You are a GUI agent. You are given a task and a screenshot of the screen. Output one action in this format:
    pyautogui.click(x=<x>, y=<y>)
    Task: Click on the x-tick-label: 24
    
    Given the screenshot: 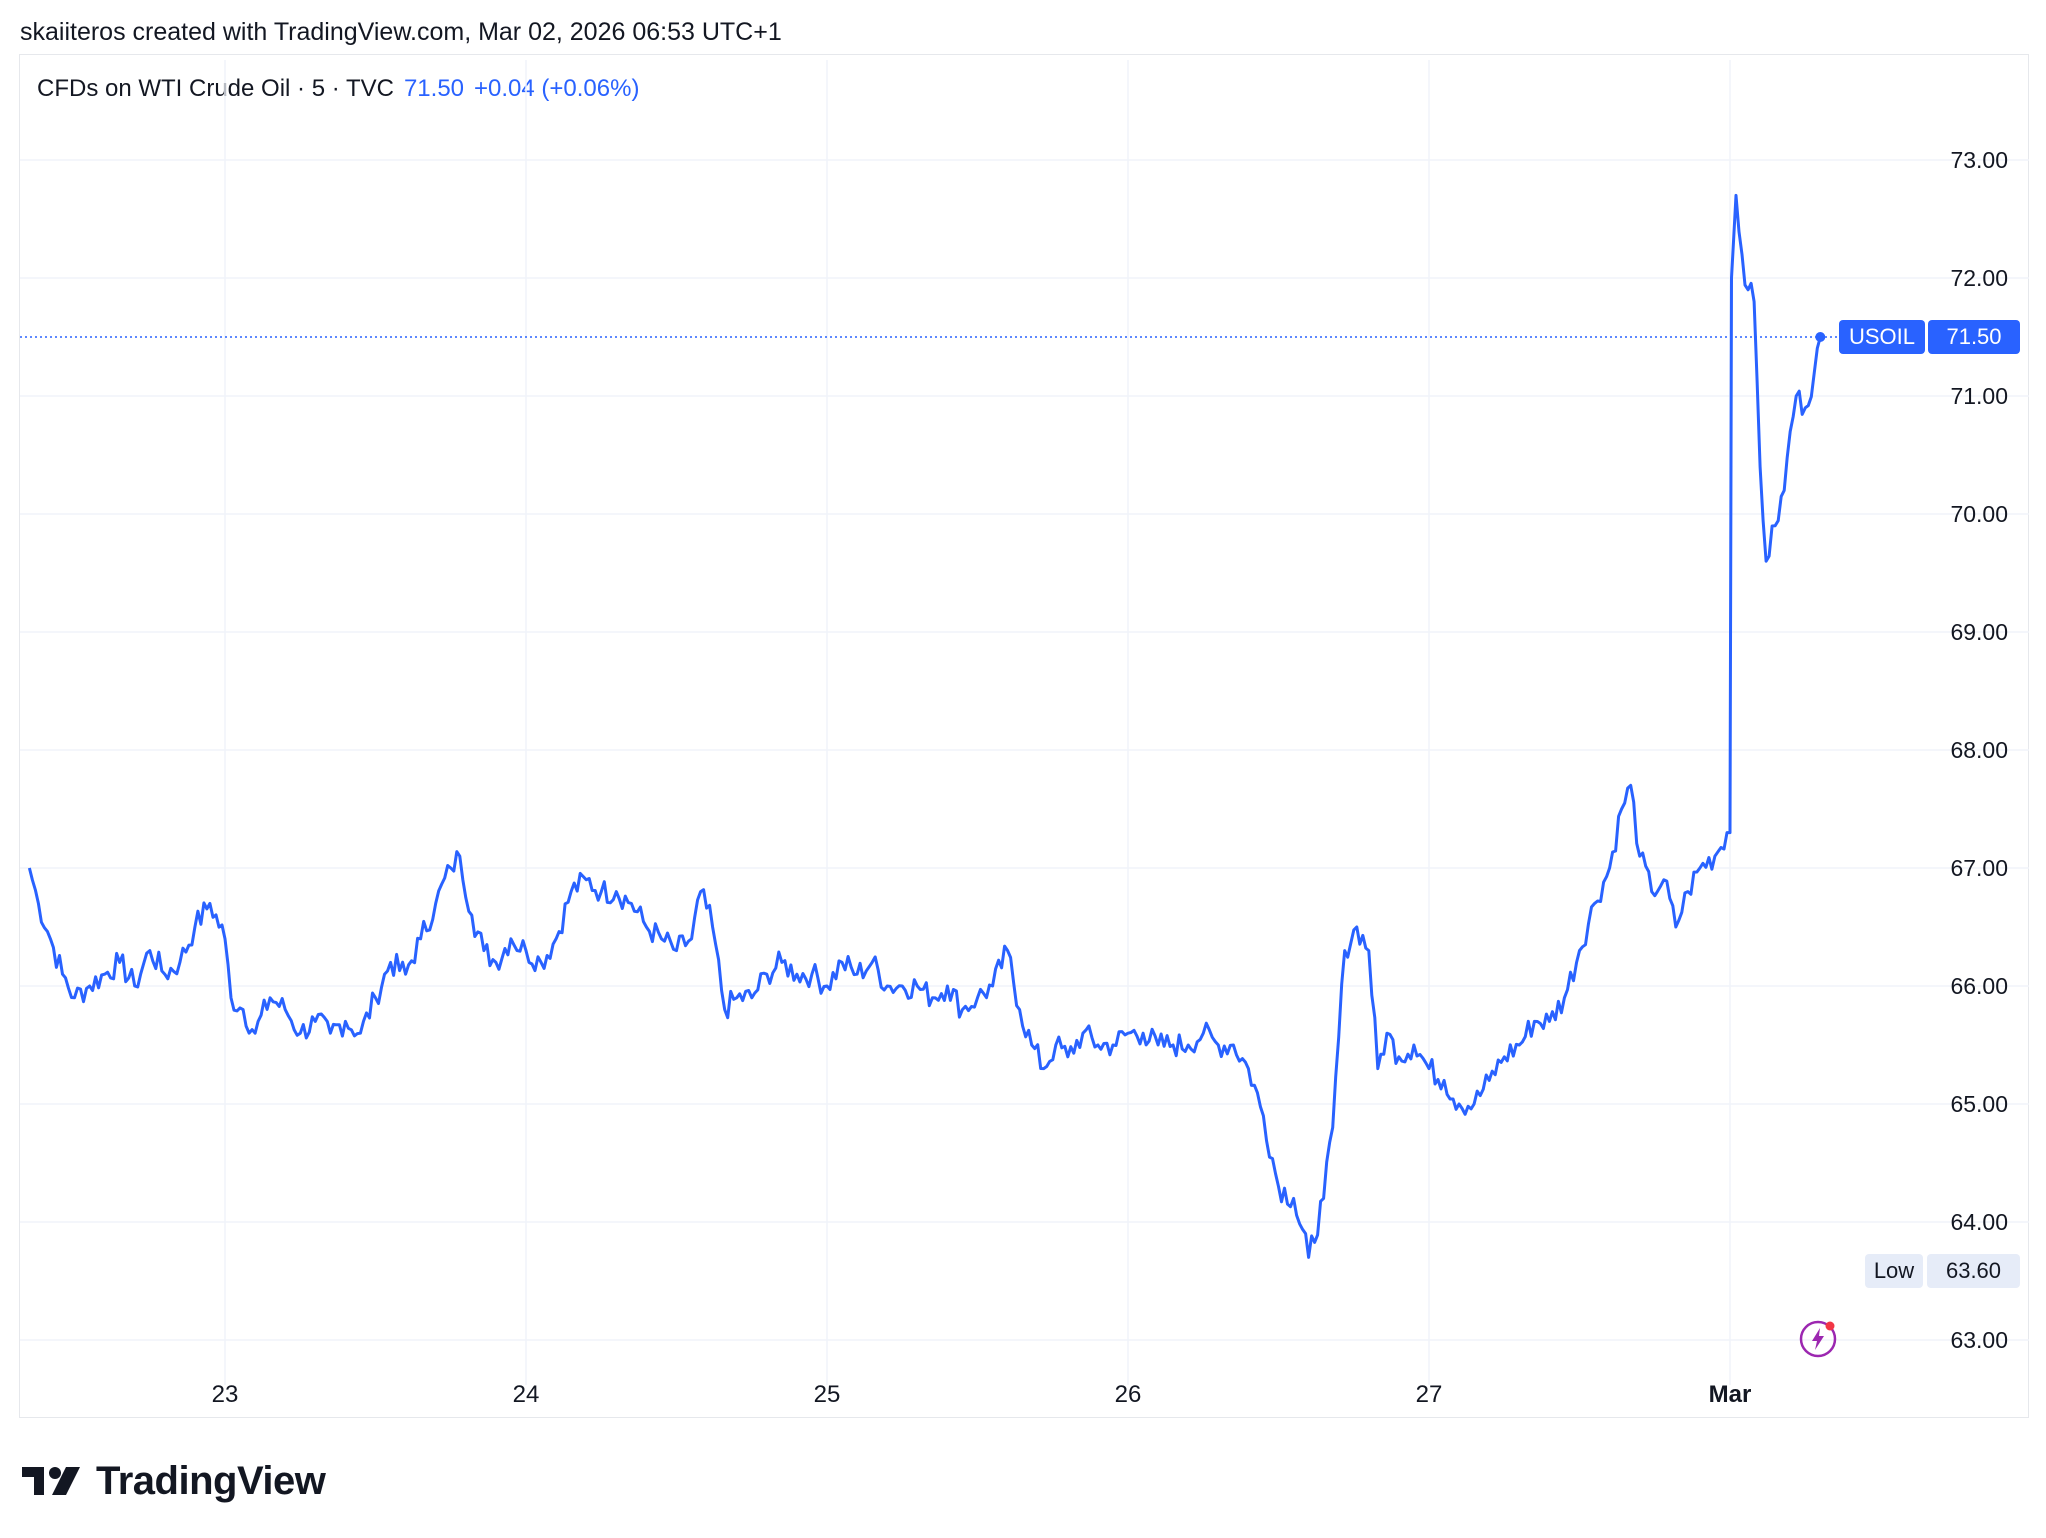 What is the action you would take?
    pyautogui.click(x=526, y=1394)
    